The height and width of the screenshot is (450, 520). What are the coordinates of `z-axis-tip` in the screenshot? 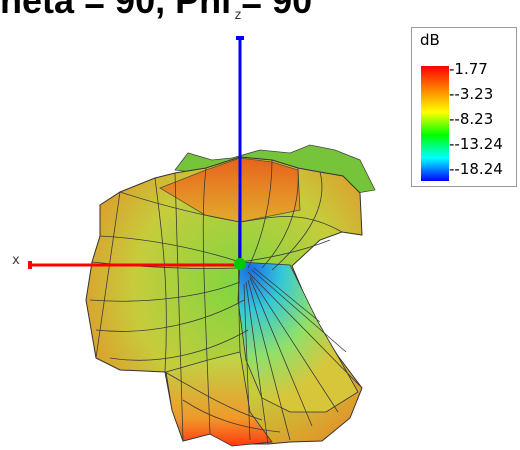 It's located at (240, 38).